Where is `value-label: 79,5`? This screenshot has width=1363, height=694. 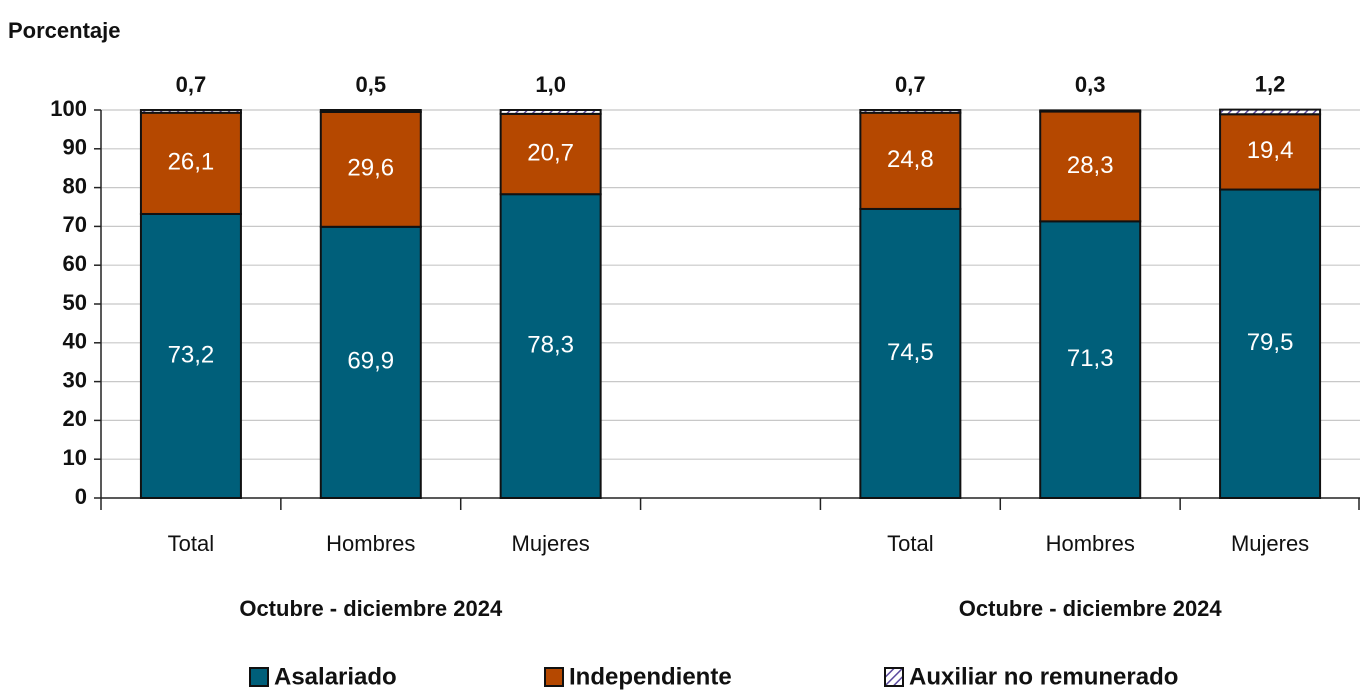
value-label: 79,5 is located at coordinates (1270, 342).